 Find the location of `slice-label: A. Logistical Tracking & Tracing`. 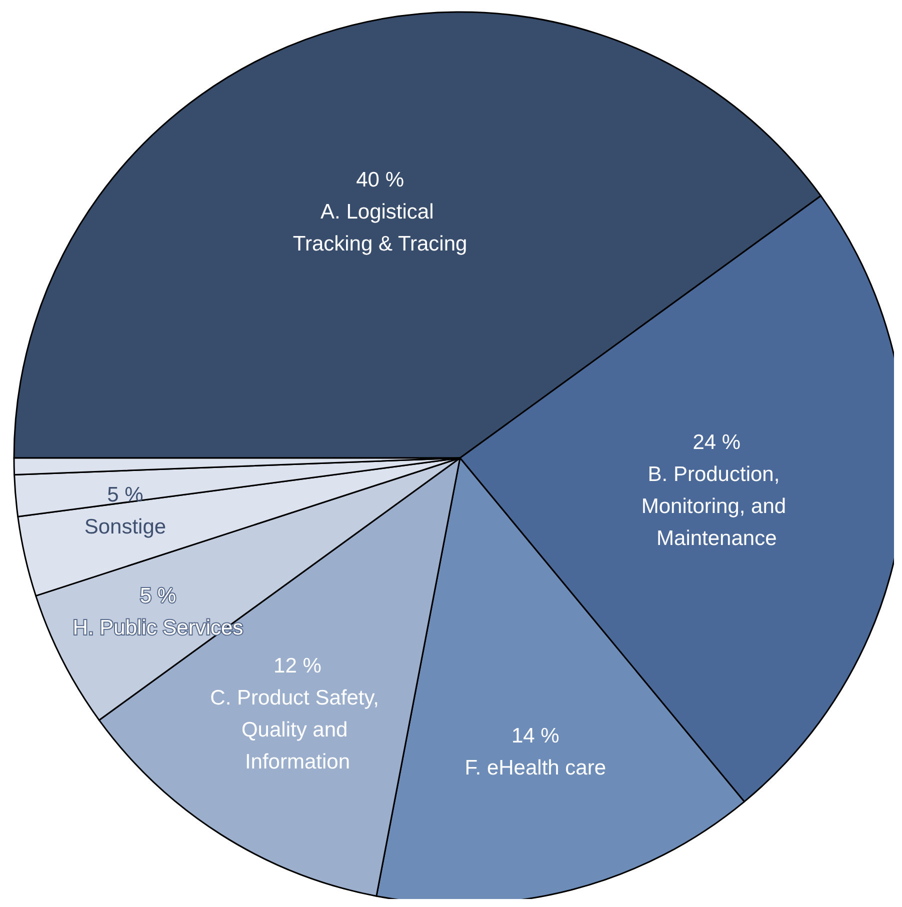

slice-label: A. Logistical Tracking & Tracing is located at coordinates (380, 228).